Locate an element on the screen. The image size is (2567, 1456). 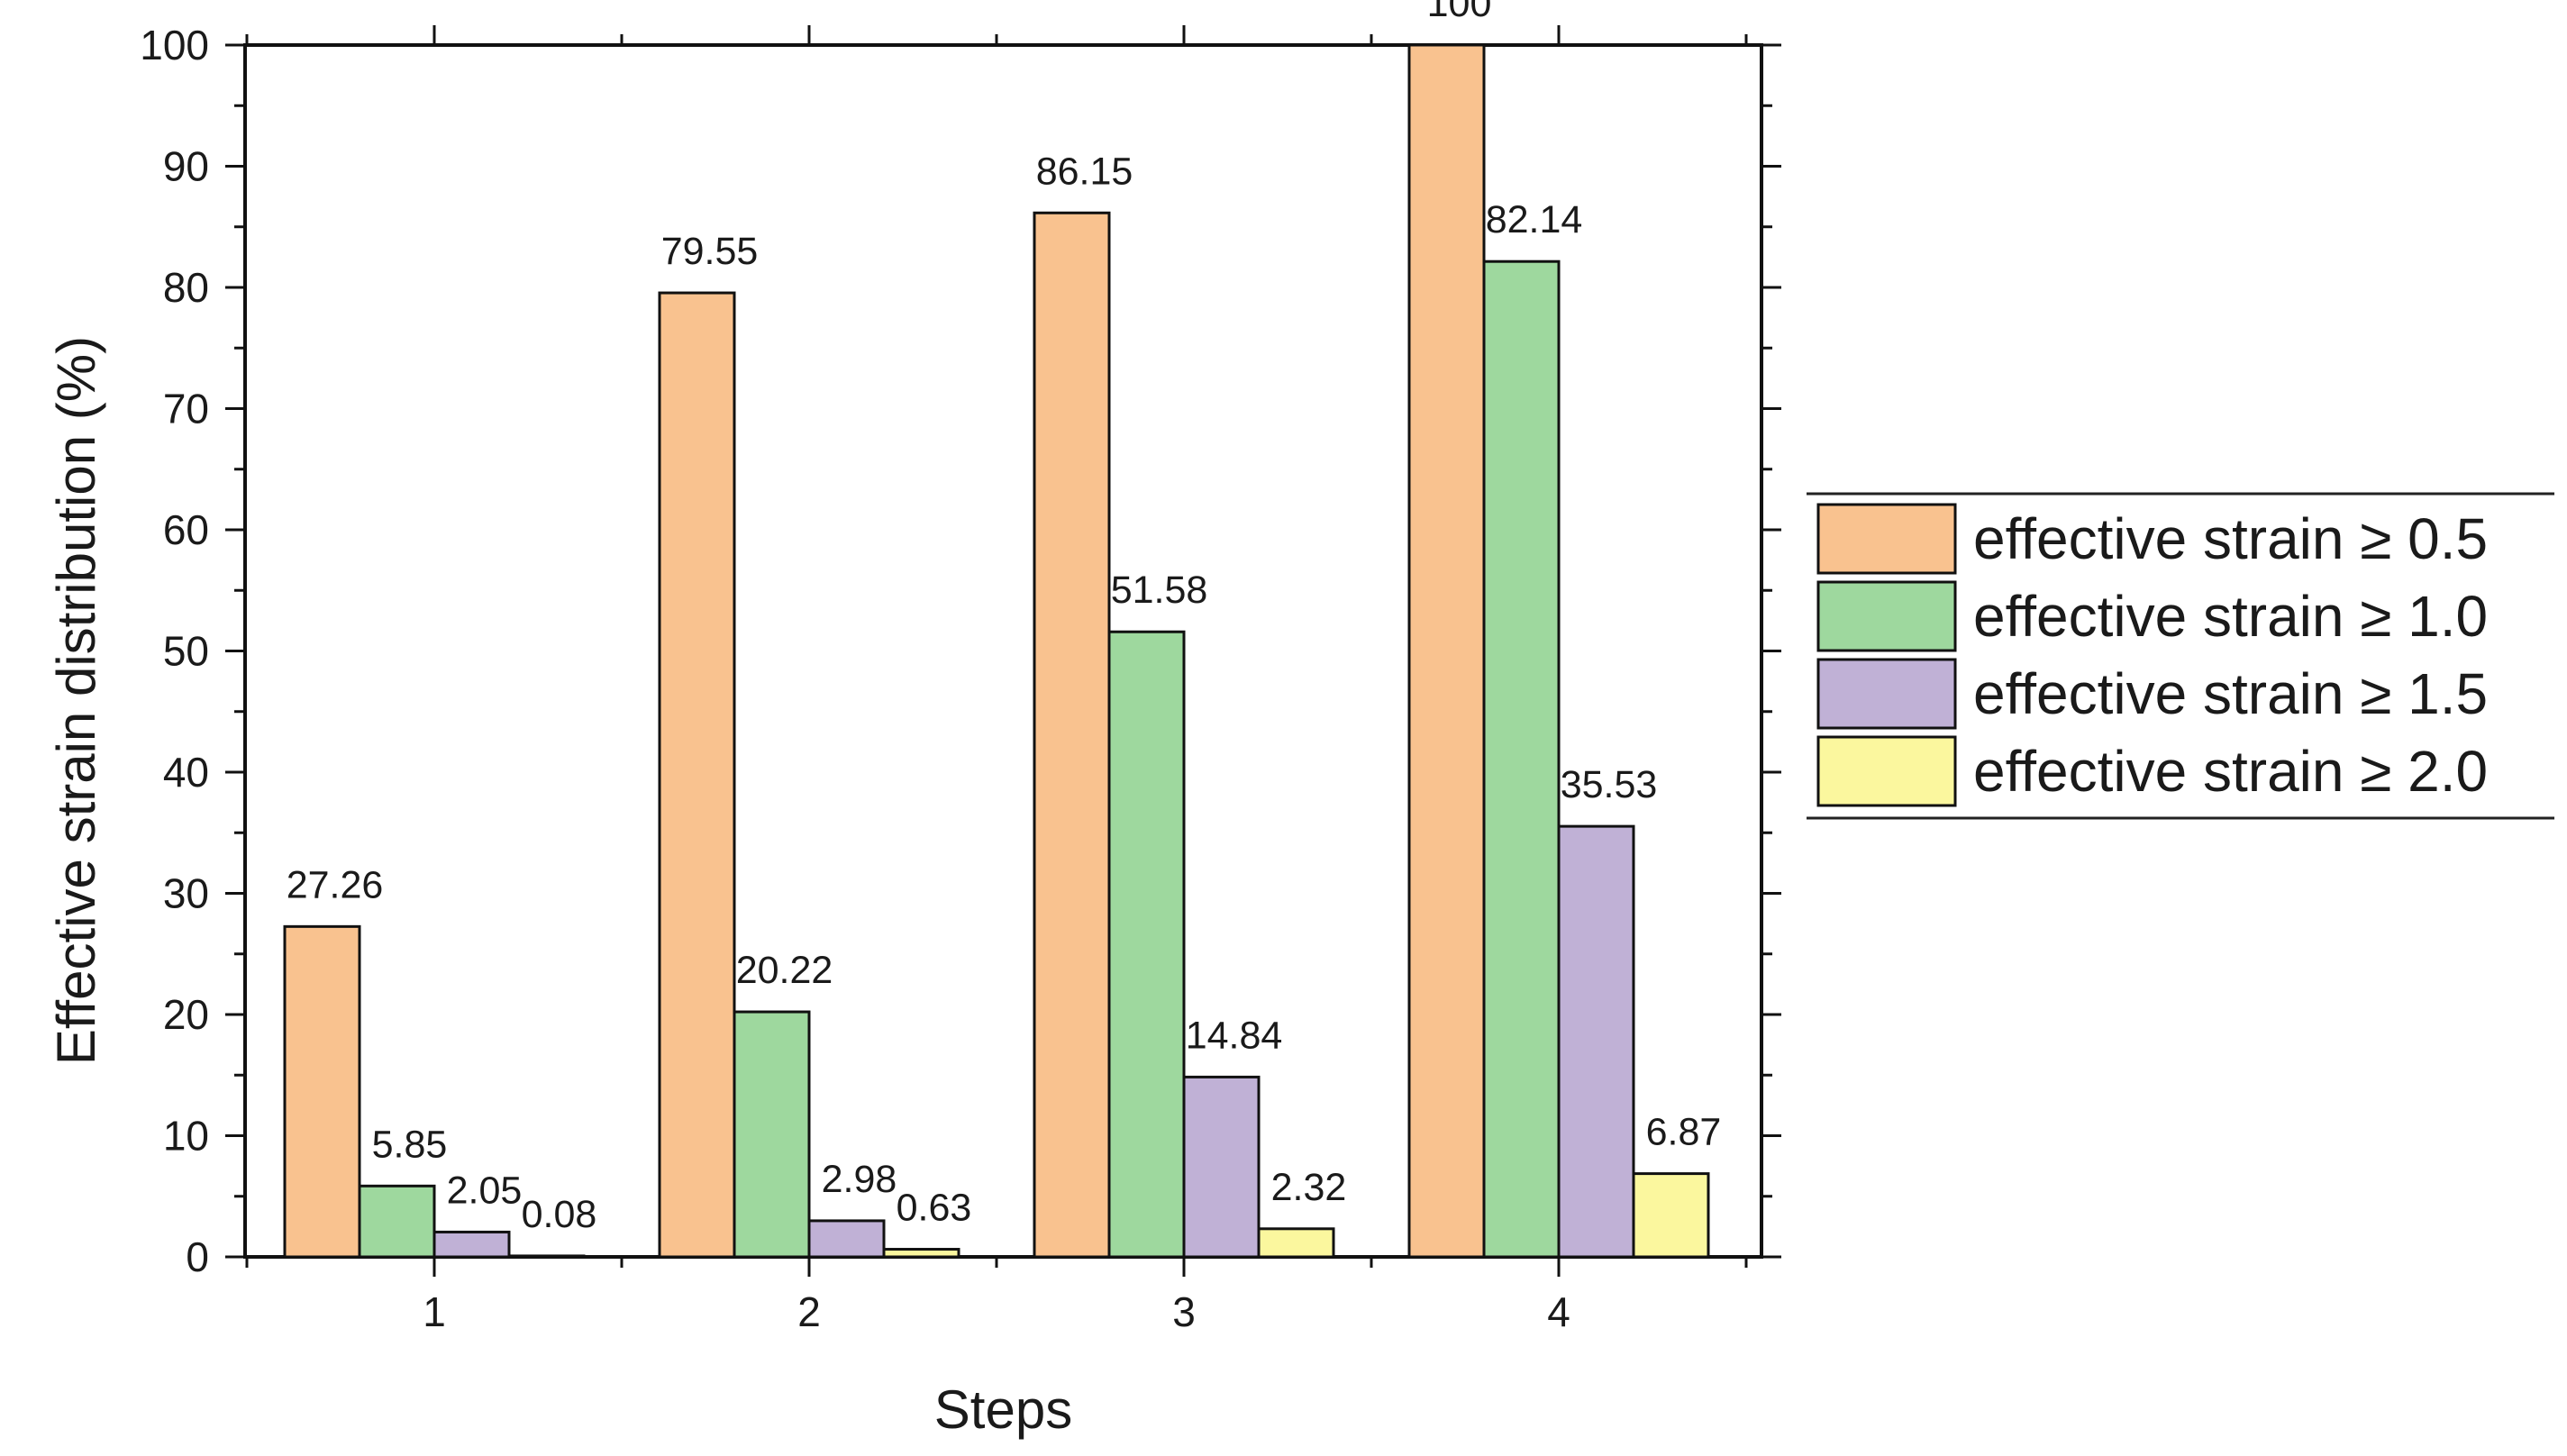
y-tick-label: 0 is located at coordinates (197, 1256).